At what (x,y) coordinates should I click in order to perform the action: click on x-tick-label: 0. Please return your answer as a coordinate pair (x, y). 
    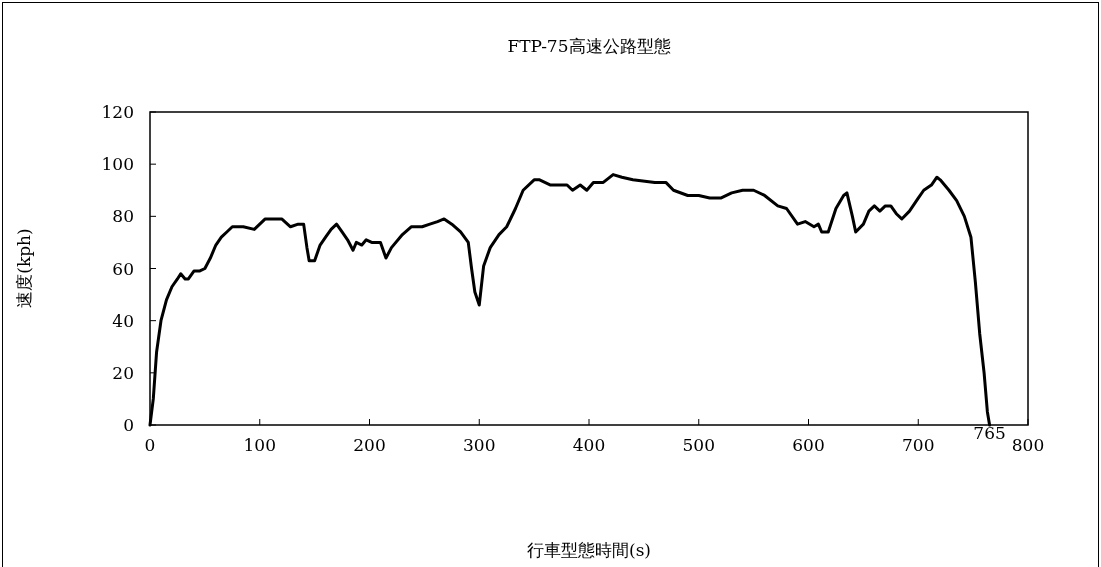
    Looking at the image, I should click on (150, 445).